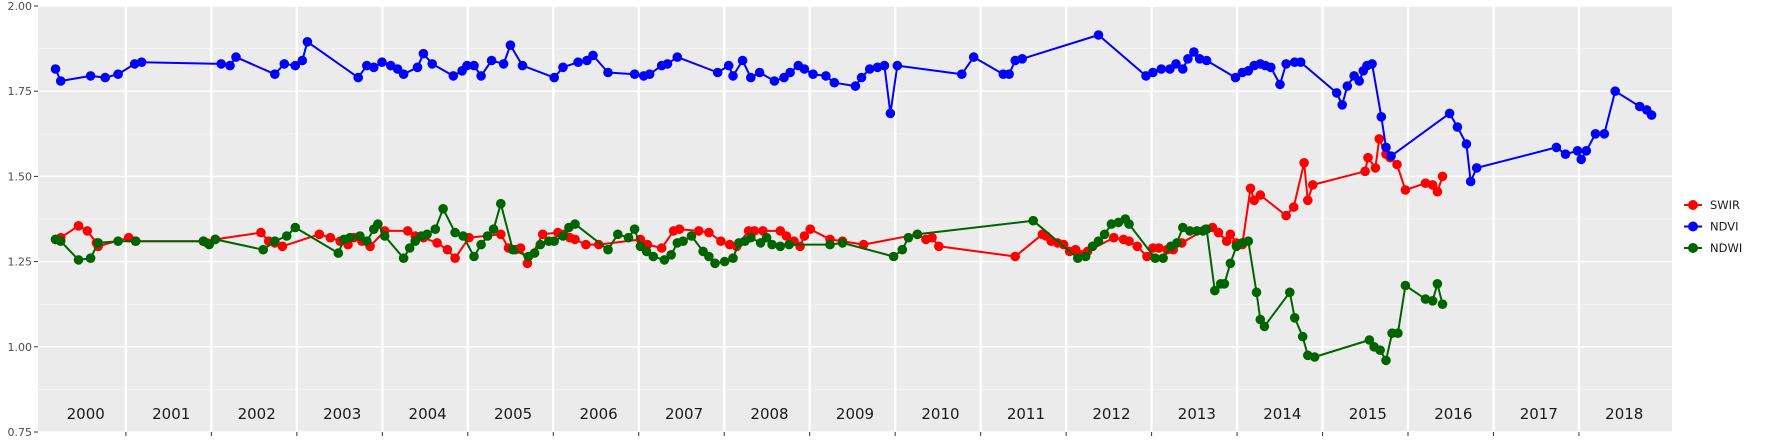 The image size is (1773, 442). Describe the element at coordinates (20, 262) in the screenshot. I see `y-tick-label: 1.25` at that location.